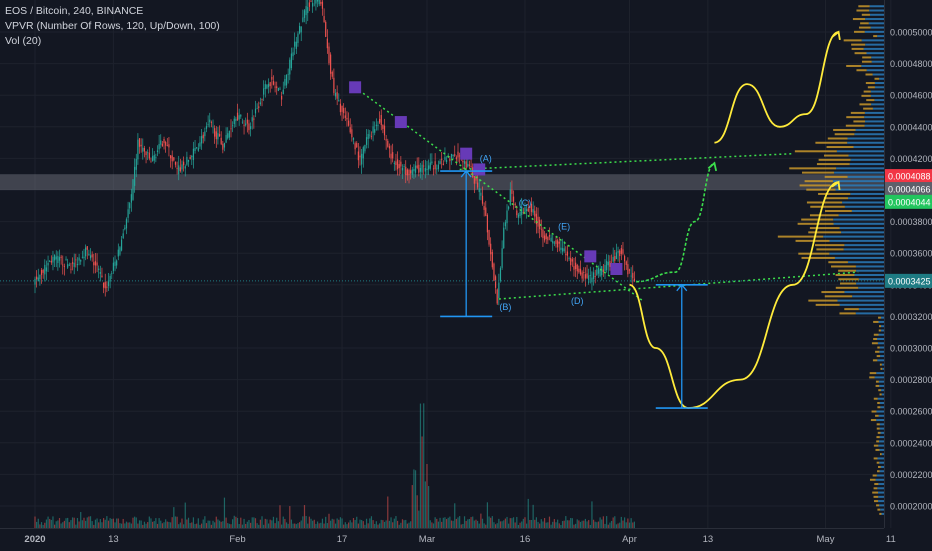  What do you see at coordinates (590, 256) in the screenshot?
I see `pivot-marker` at bounding box center [590, 256].